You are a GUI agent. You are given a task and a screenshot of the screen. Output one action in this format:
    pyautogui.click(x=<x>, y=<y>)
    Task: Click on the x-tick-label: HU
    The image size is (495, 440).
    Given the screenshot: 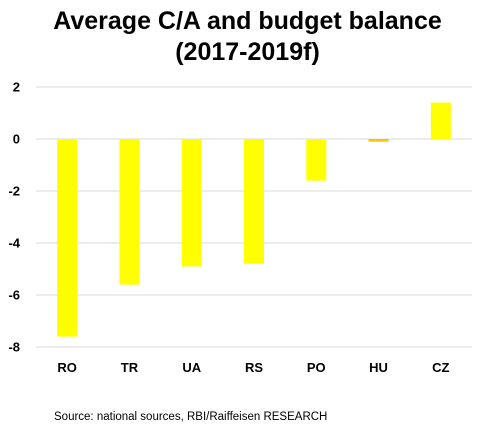 What is the action you would take?
    pyautogui.click(x=378, y=367)
    